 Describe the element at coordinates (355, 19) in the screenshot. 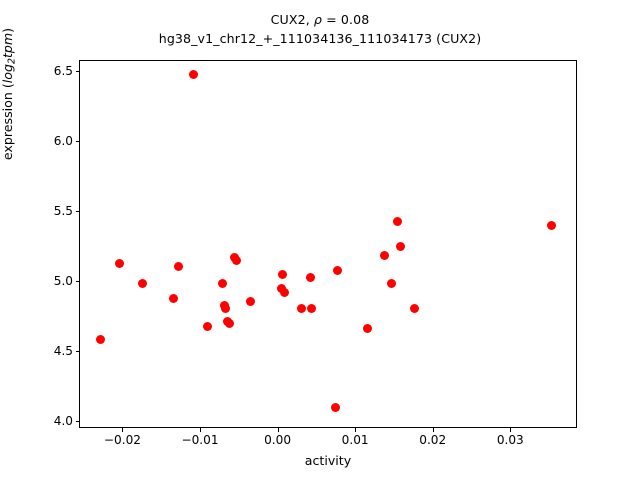

I see `rho-value: 0.08` at that location.